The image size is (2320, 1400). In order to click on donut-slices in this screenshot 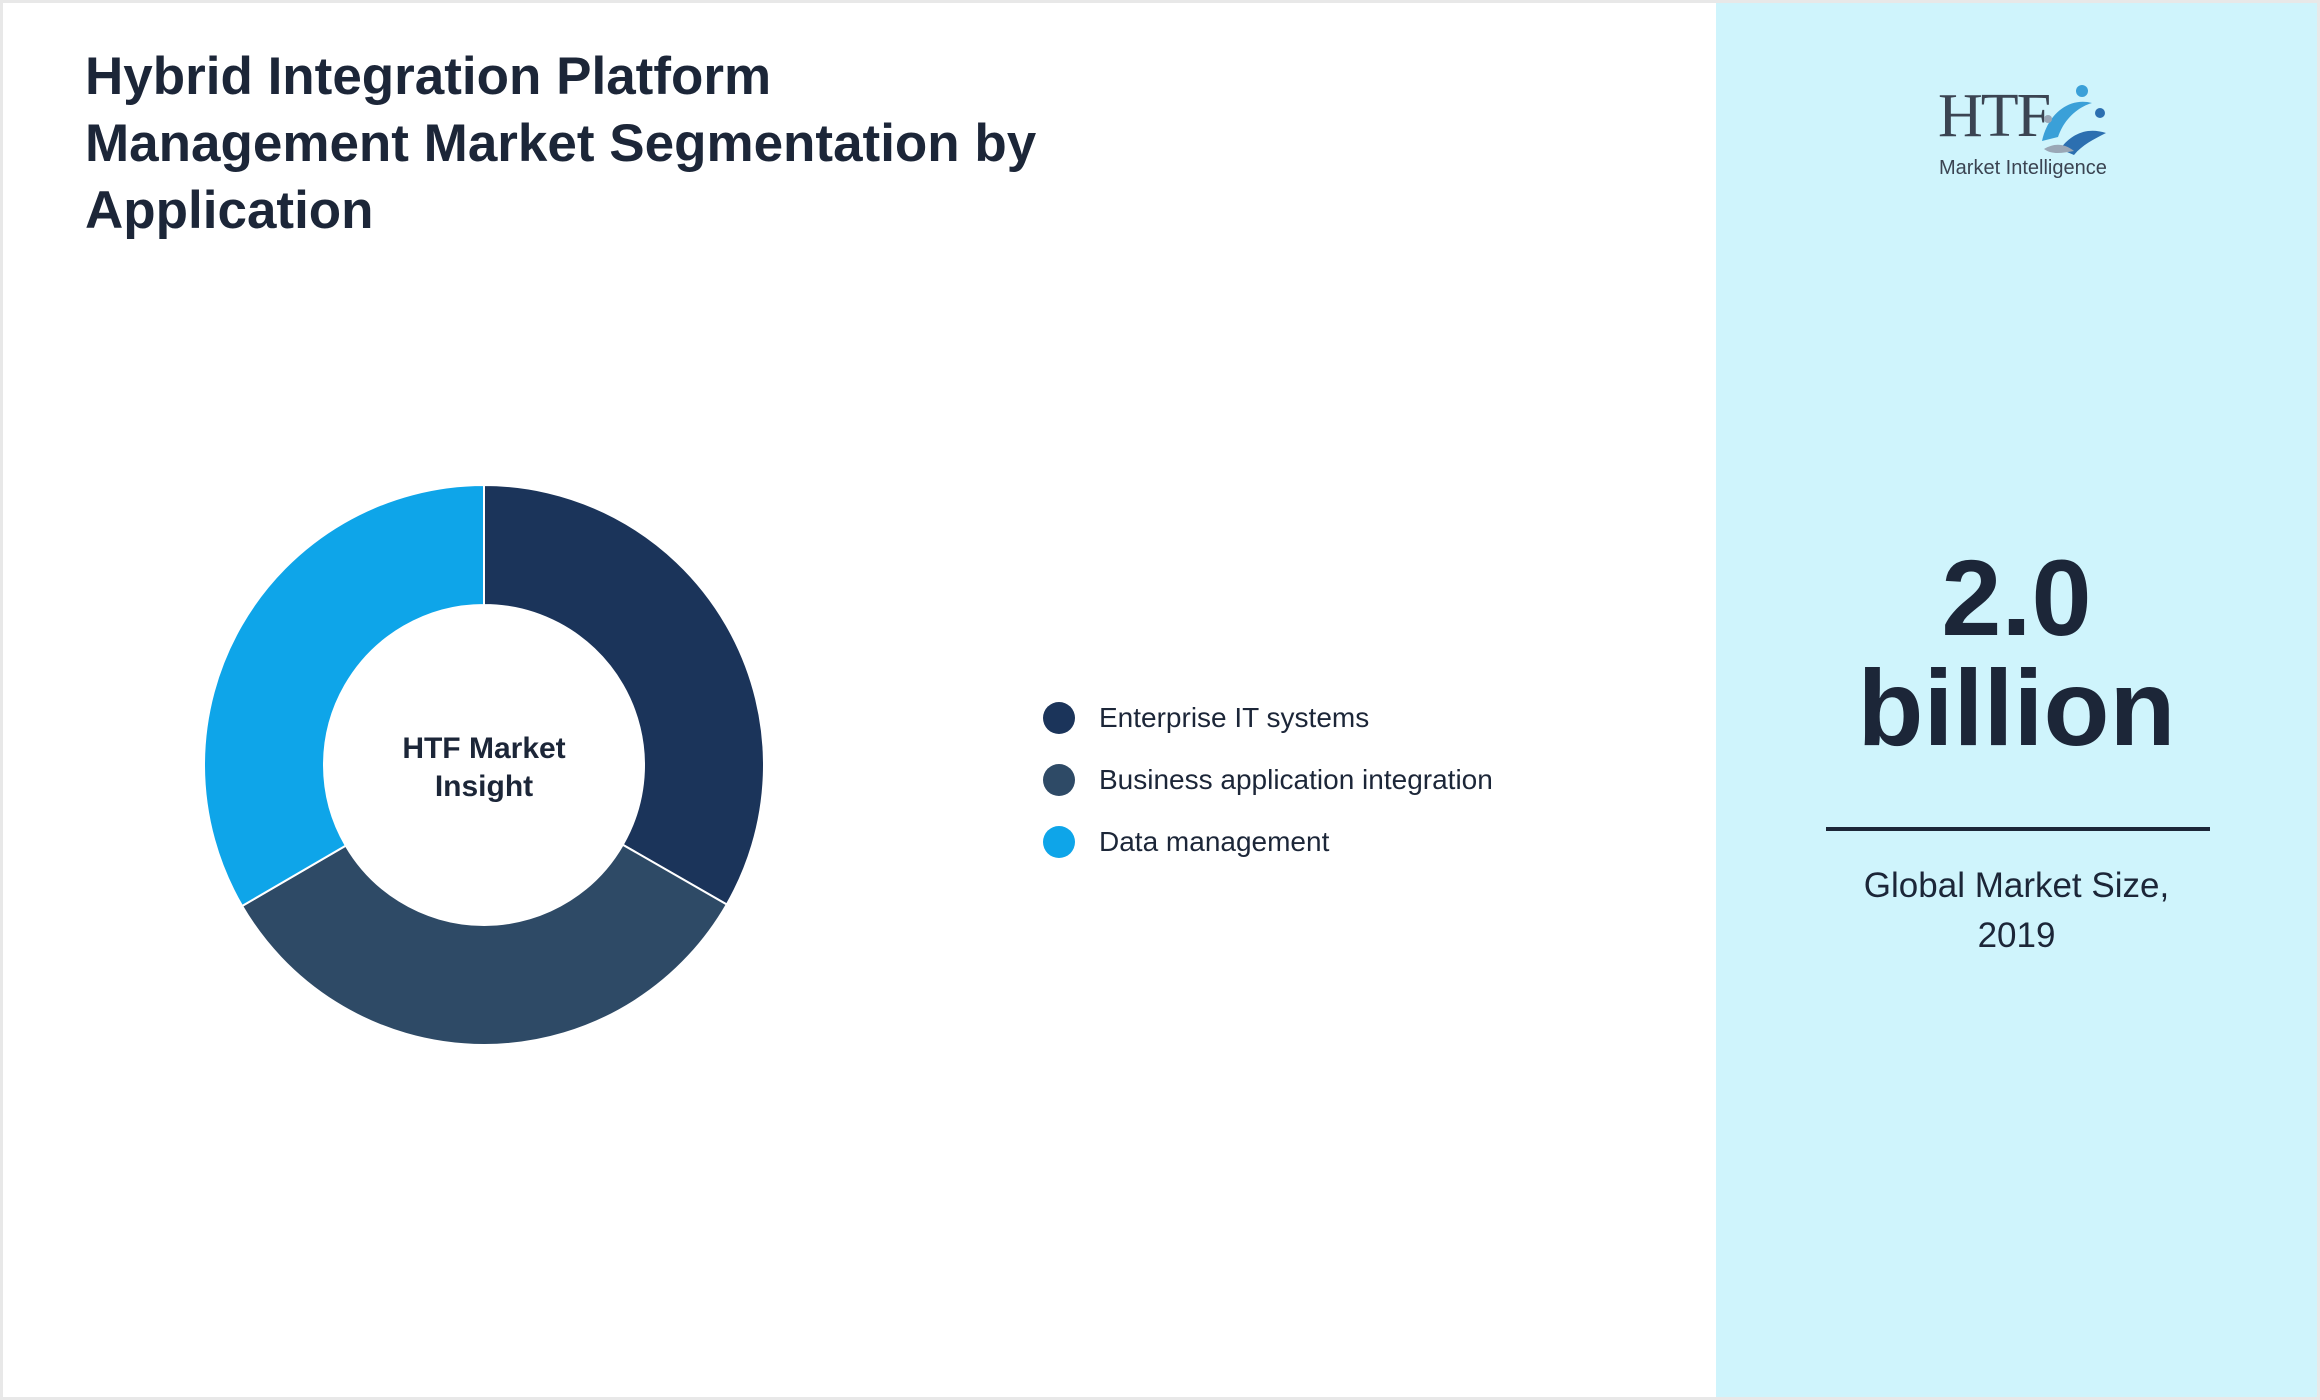, I will do `click(484, 764)`.